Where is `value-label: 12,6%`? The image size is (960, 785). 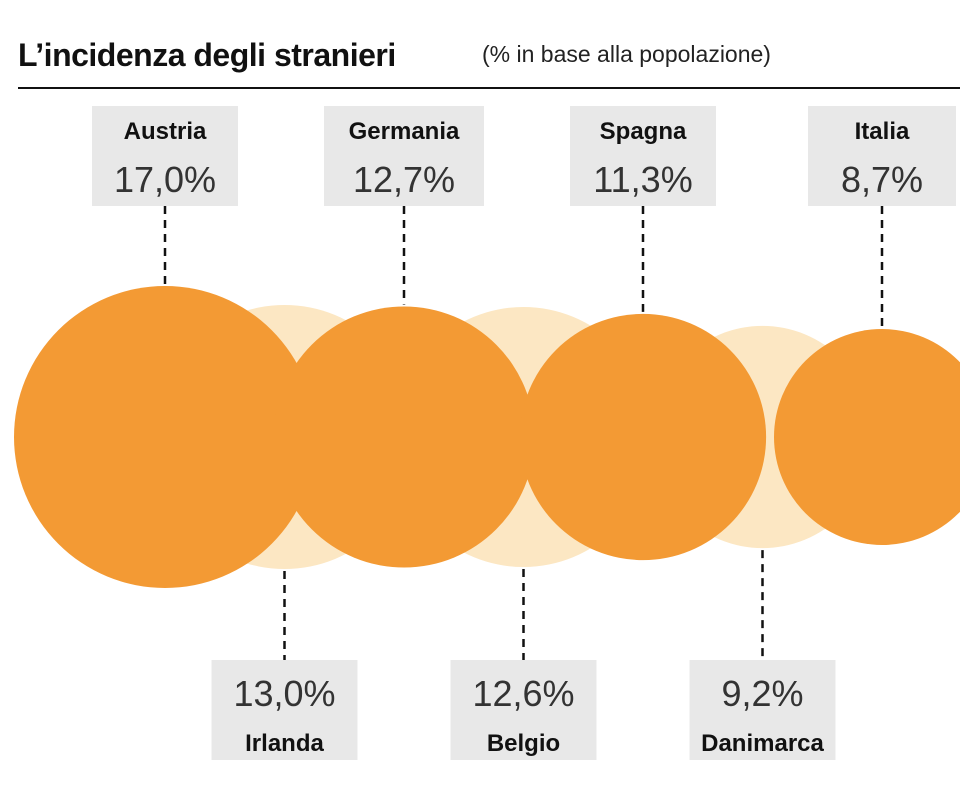 value-label: 12,6% is located at coordinates (523, 693).